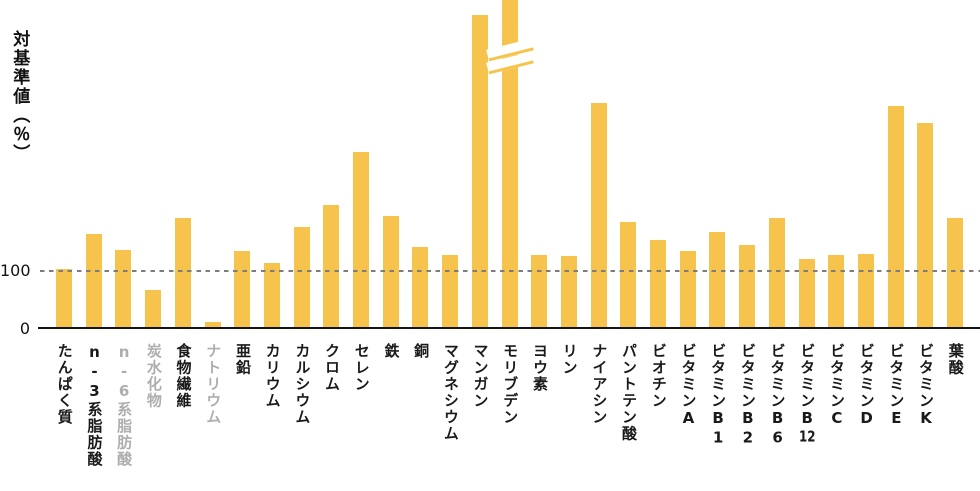  I want to click on bar-クロム, so click(331, 267).